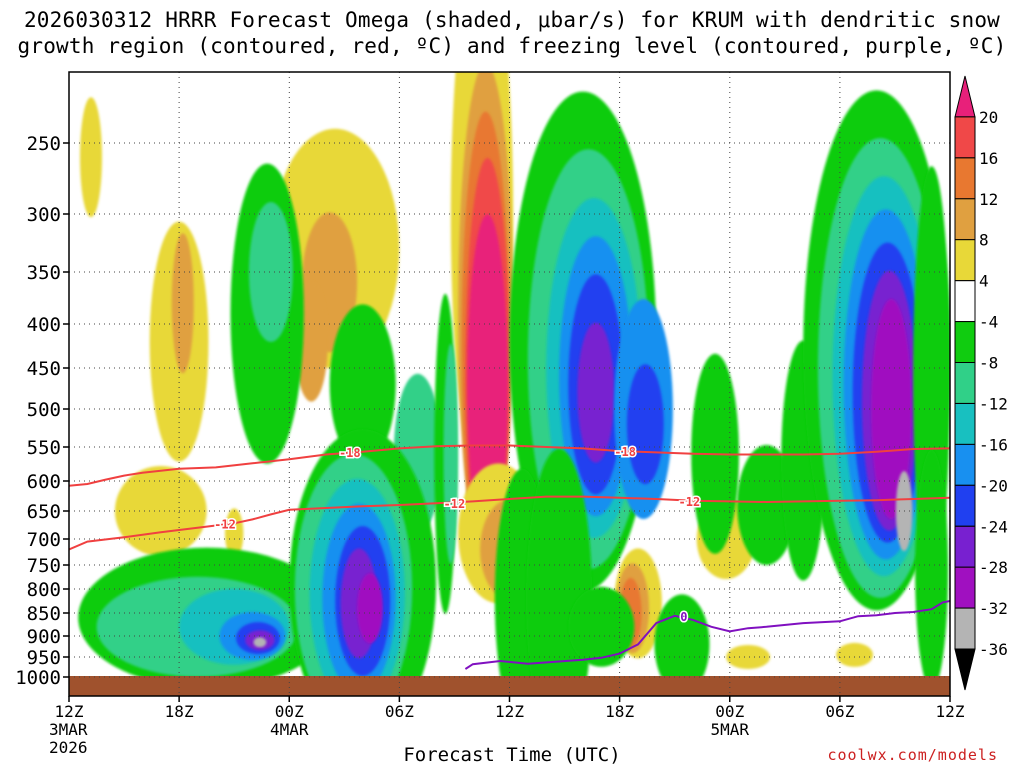  What do you see at coordinates (68, 729) in the screenshot?
I see `x-tick-label: 3MAR` at bounding box center [68, 729].